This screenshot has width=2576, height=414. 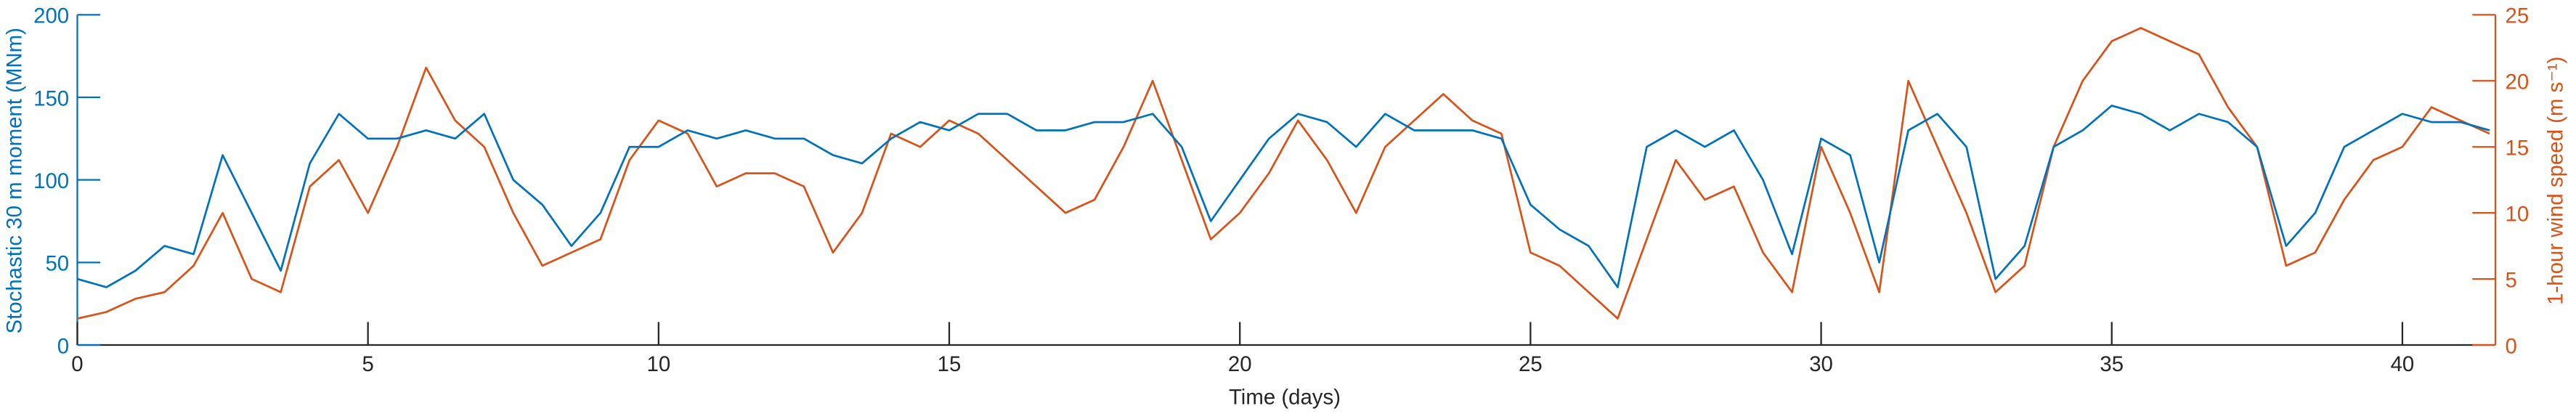 What do you see at coordinates (2518, 149) in the screenshot?
I see `y2-tick-label: 15` at bounding box center [2518, 149].